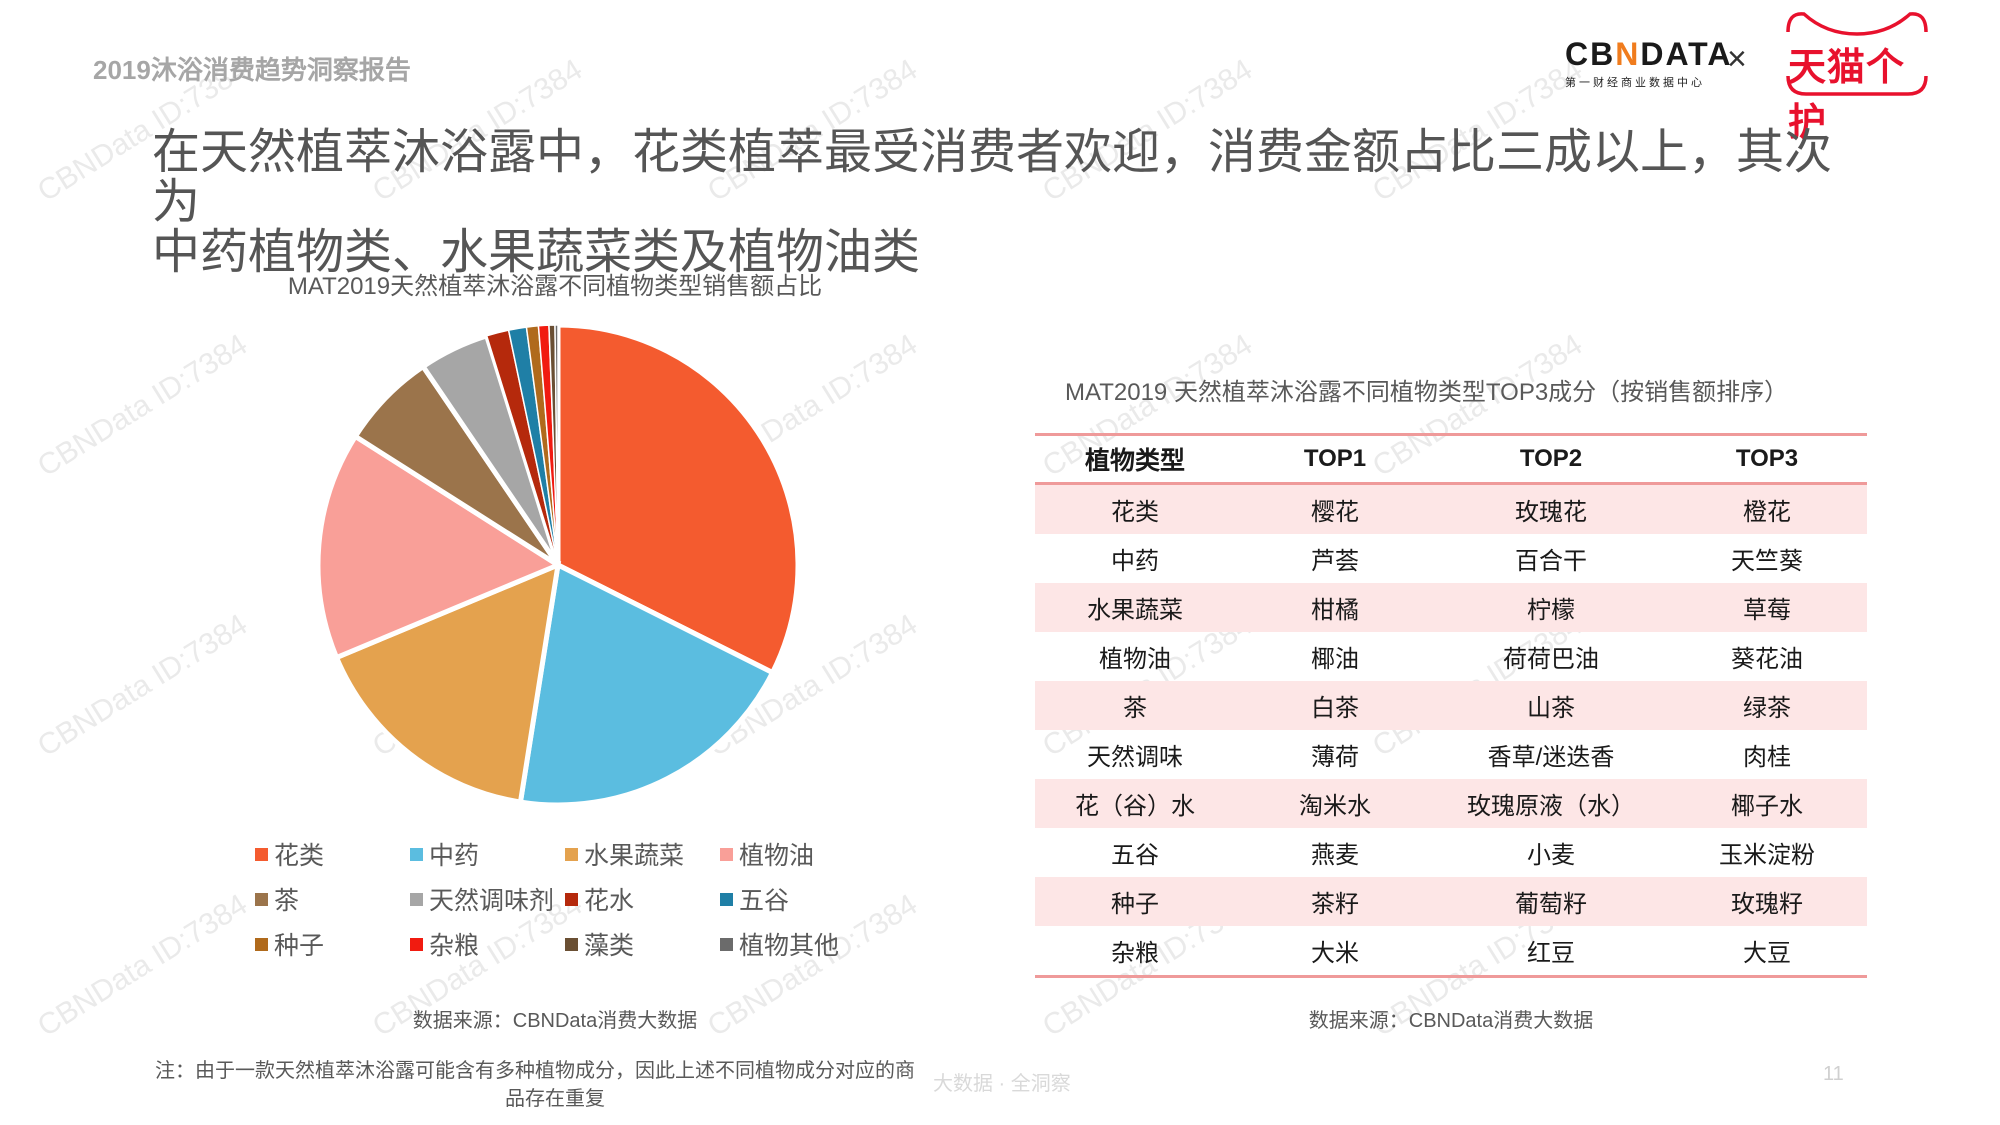 This screenshot has width=2000, height=1125. I want to click on cell-top1: 柑橘, so click(1335, 607).